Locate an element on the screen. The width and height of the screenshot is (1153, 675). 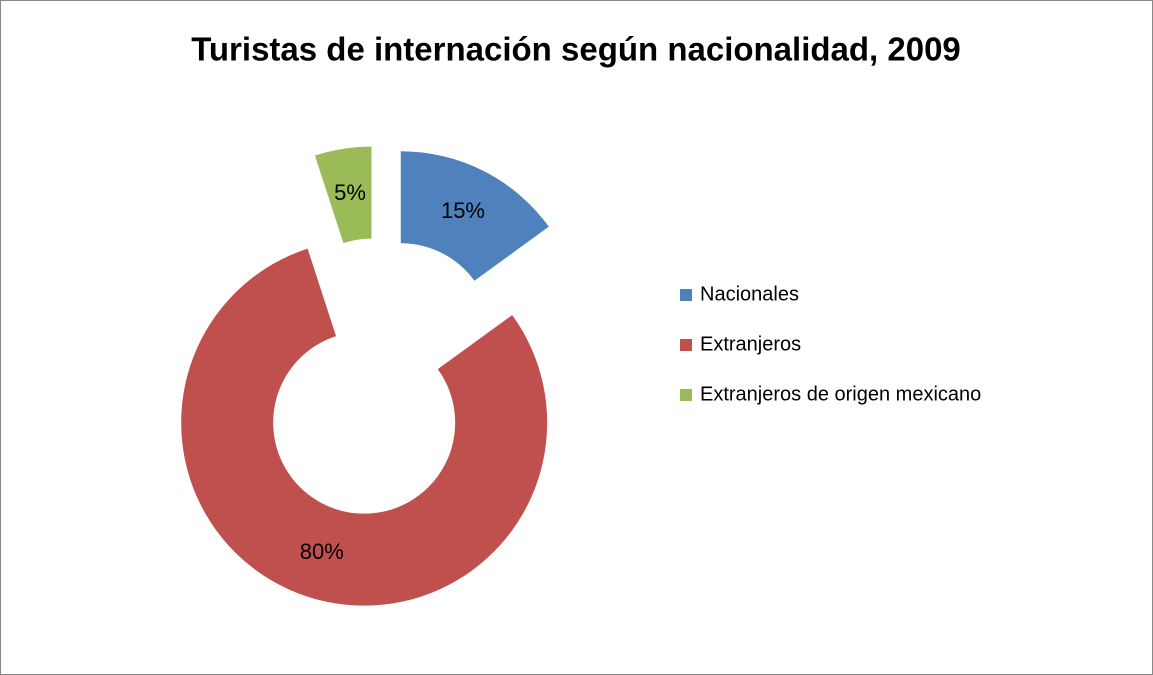
legend-label: Extranjeros de origen mexicano is located at coordinates (840, 394).